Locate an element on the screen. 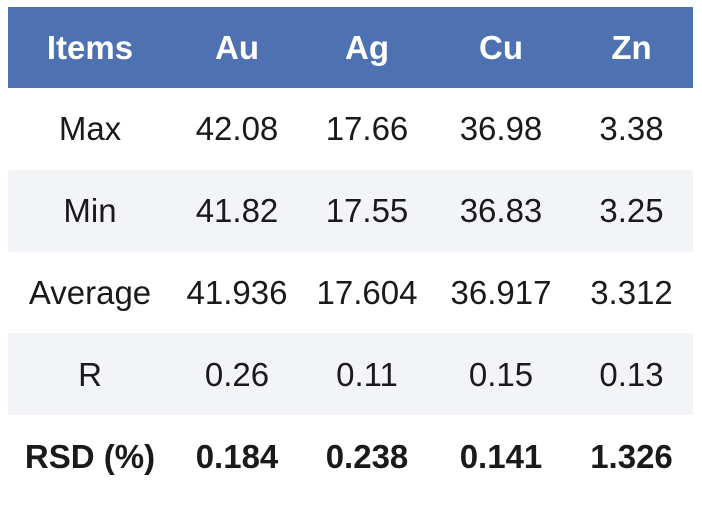  table-cell: 17.55 is located at coordinates (367, 211).